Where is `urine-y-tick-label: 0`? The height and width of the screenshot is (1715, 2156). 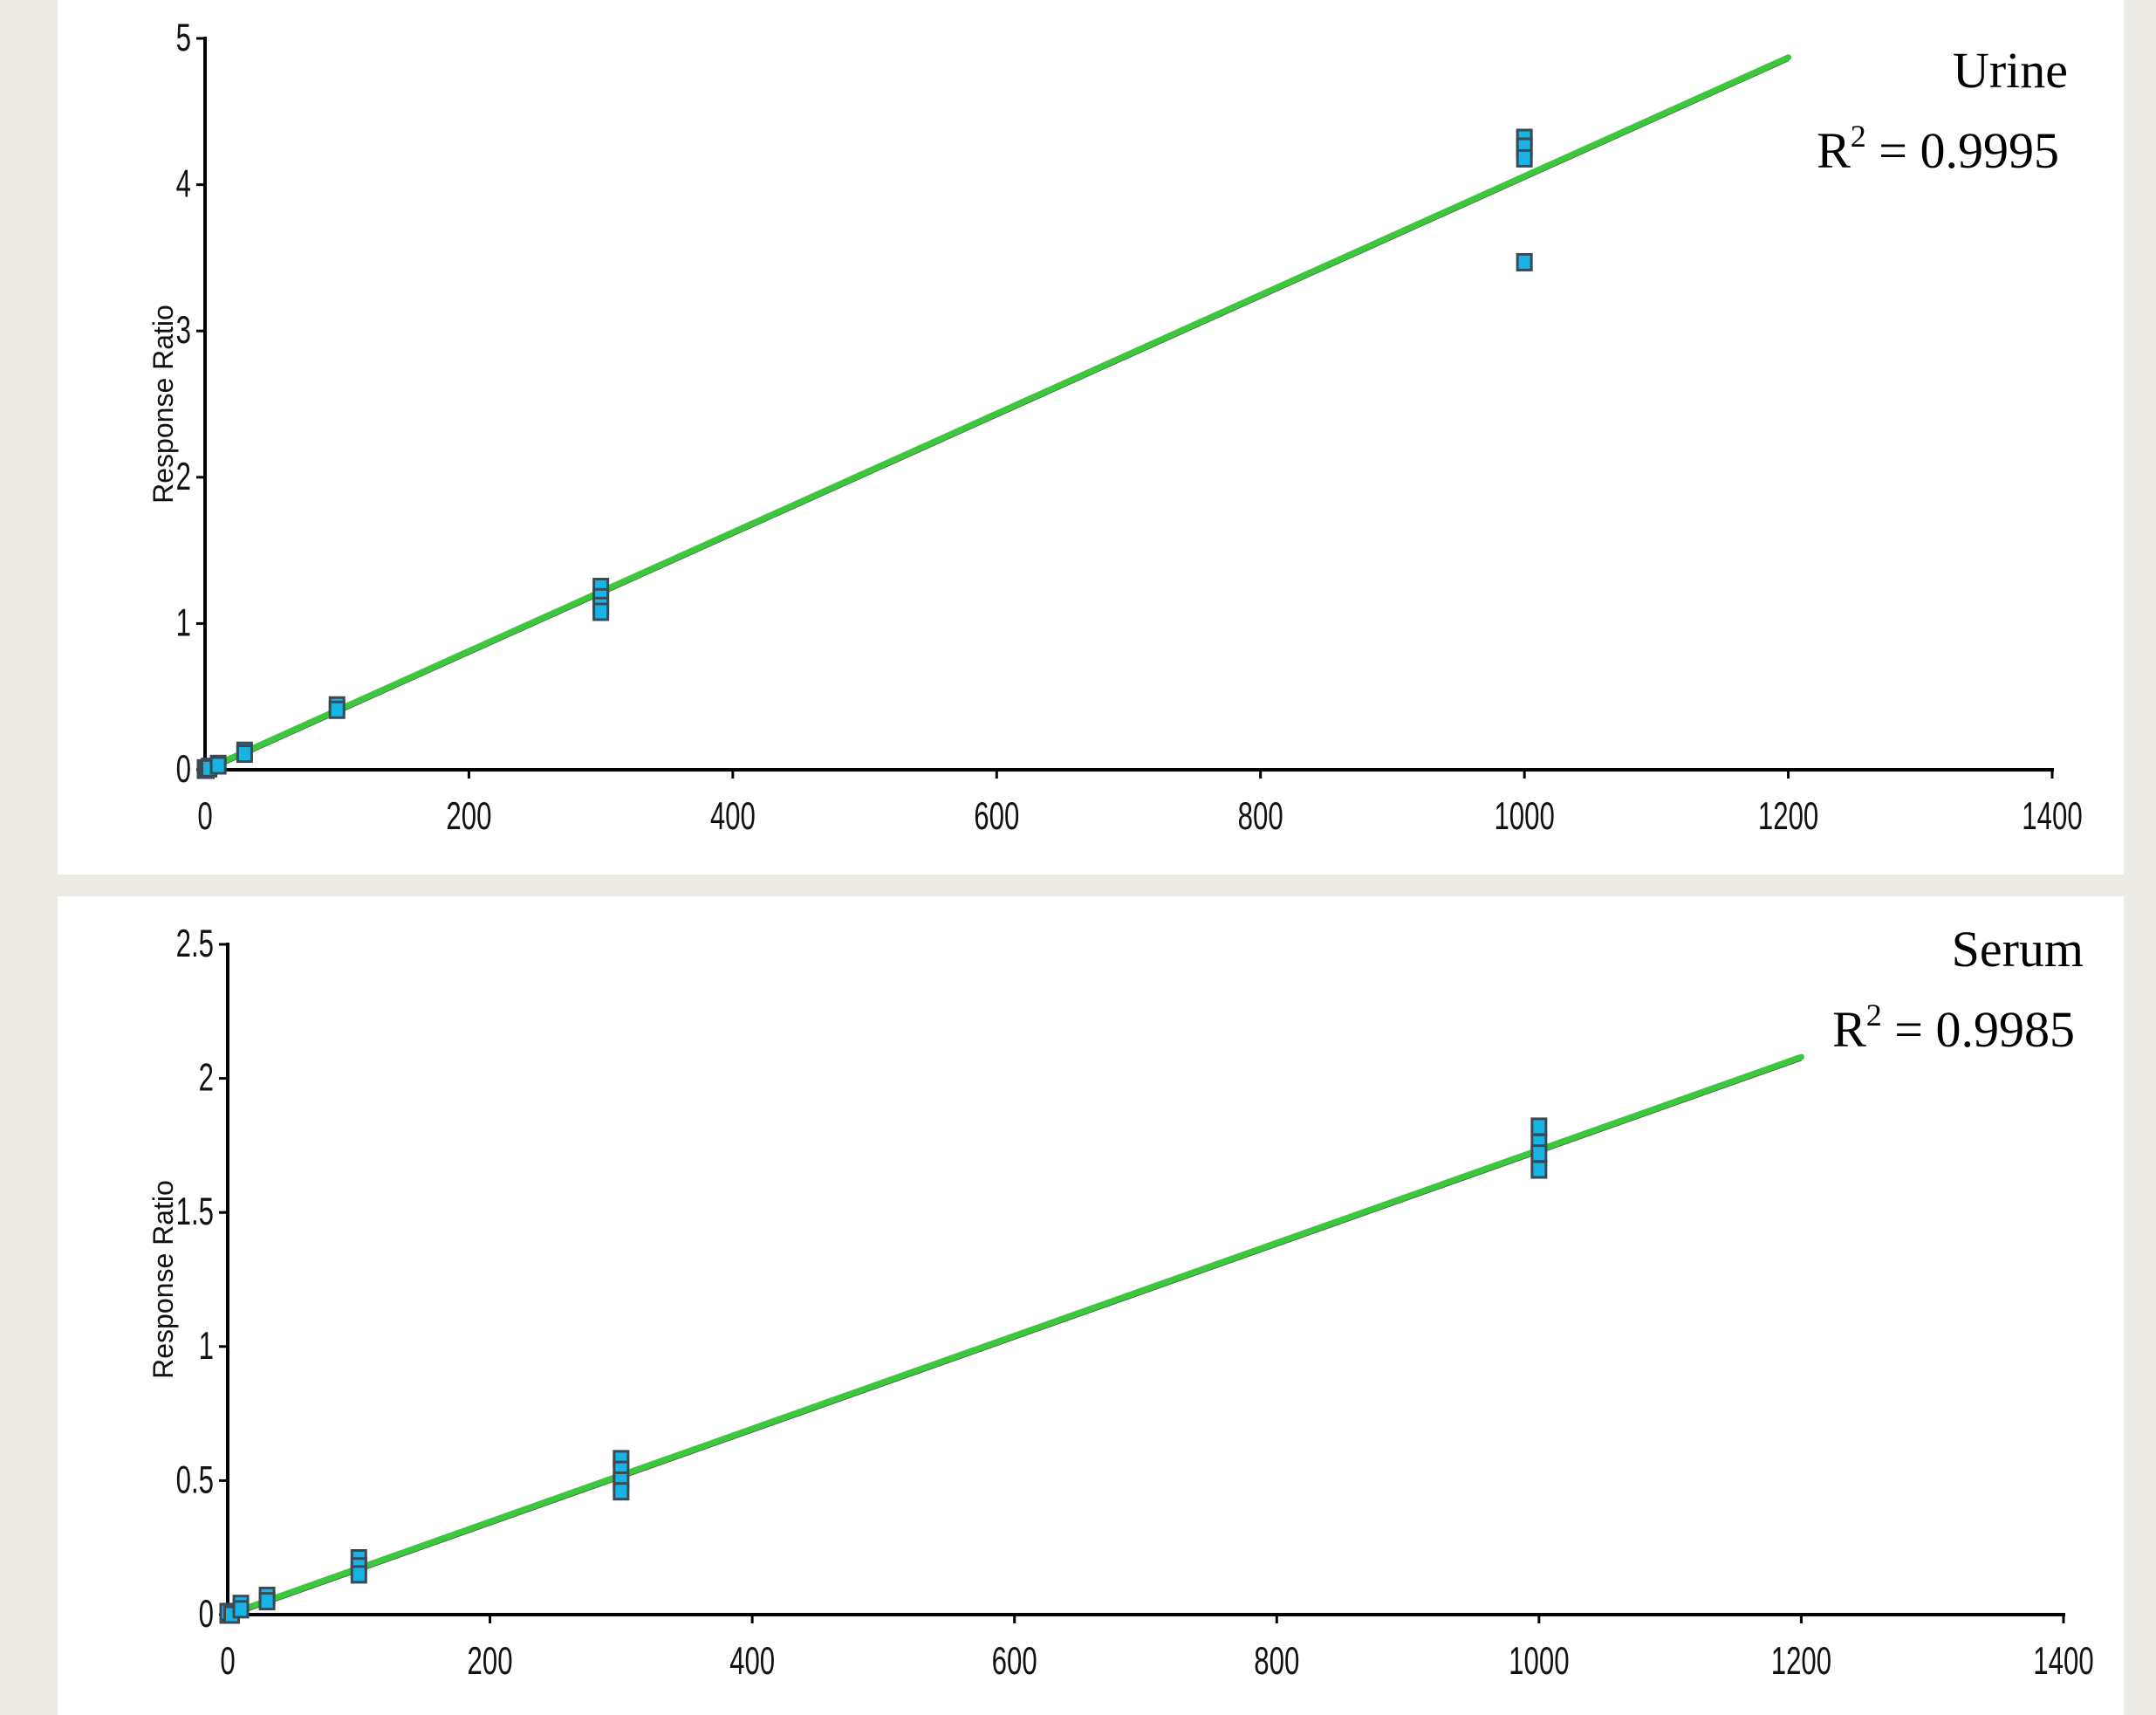 urine-y-tick-label: 0 is located at coordinates (183, 770).